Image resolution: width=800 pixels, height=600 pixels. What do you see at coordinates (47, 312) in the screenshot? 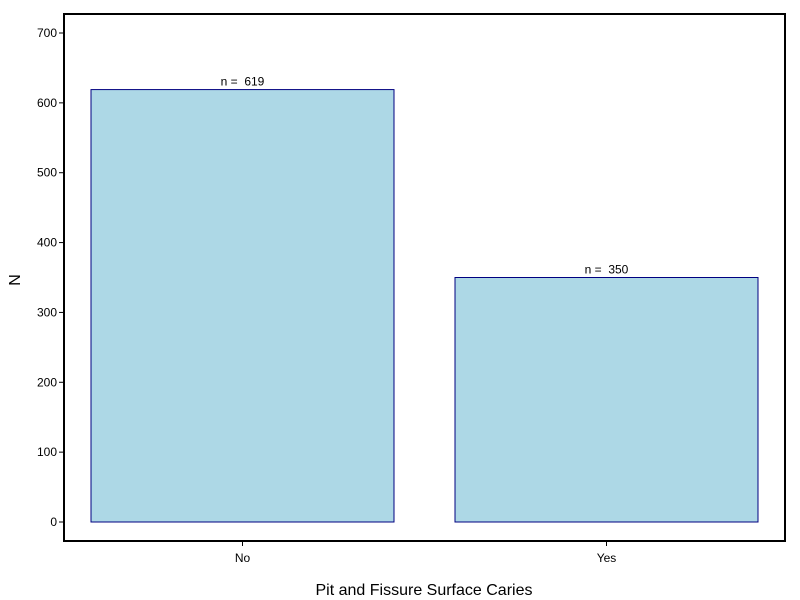
I see `y-tick-label: 300` at bounding box center [47, 312].